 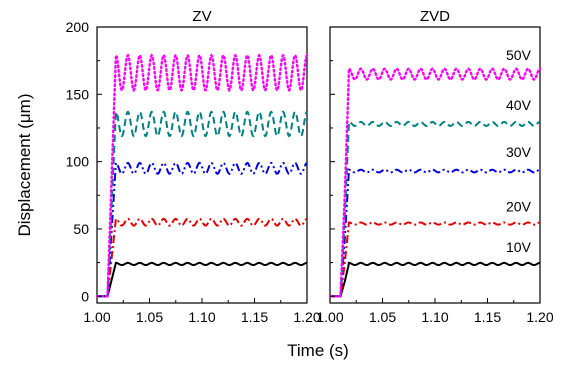 I want to click on series-line-30v-zv, so click(x=202, y=229).